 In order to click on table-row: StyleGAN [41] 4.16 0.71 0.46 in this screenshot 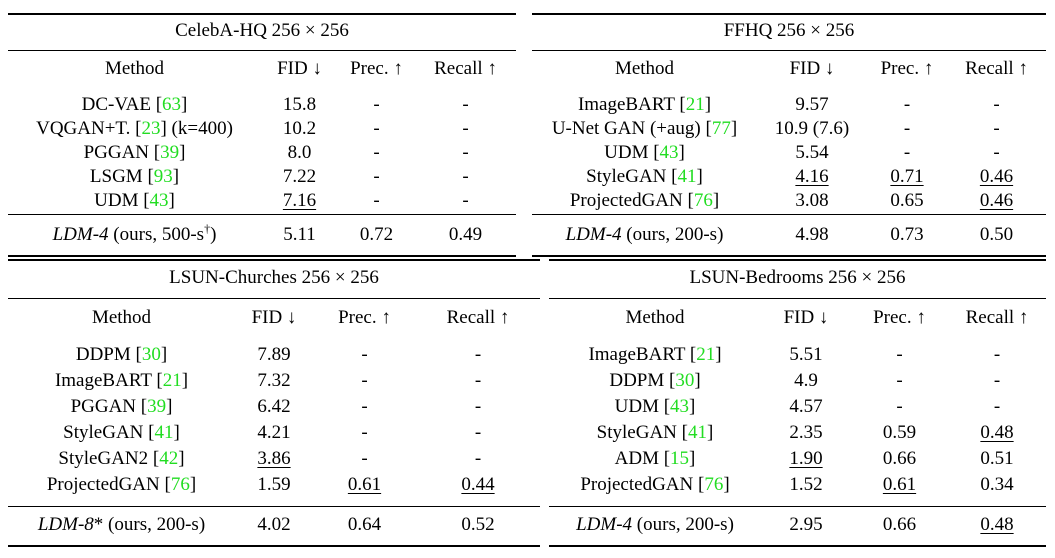, I will do `click(789, 177)`.